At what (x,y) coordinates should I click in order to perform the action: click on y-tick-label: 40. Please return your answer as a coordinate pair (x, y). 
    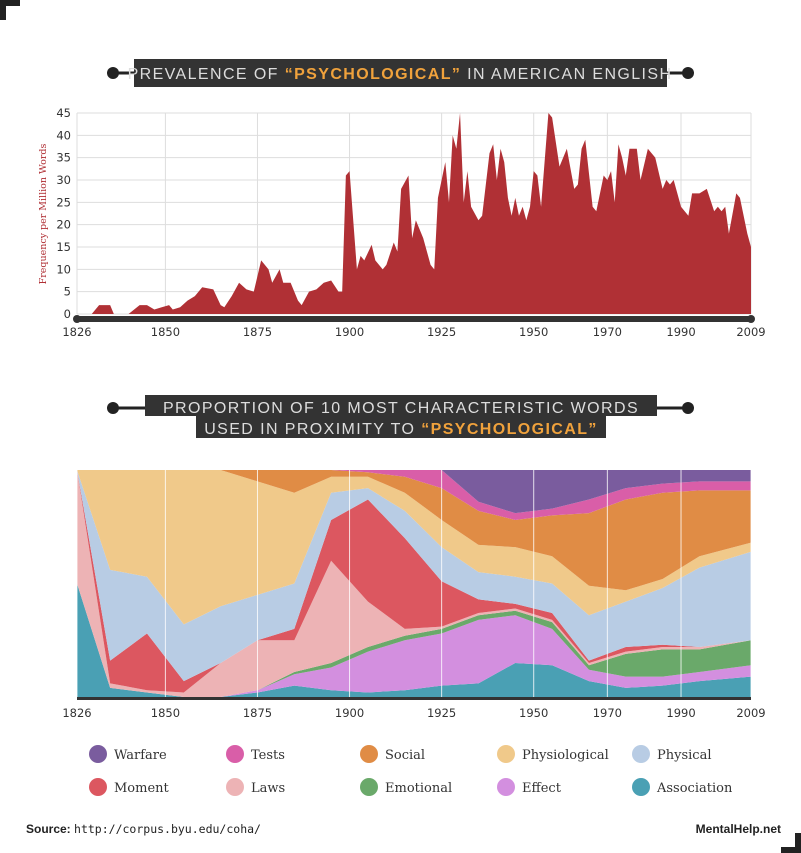
    Looking at the image, I should click on (63, 135).